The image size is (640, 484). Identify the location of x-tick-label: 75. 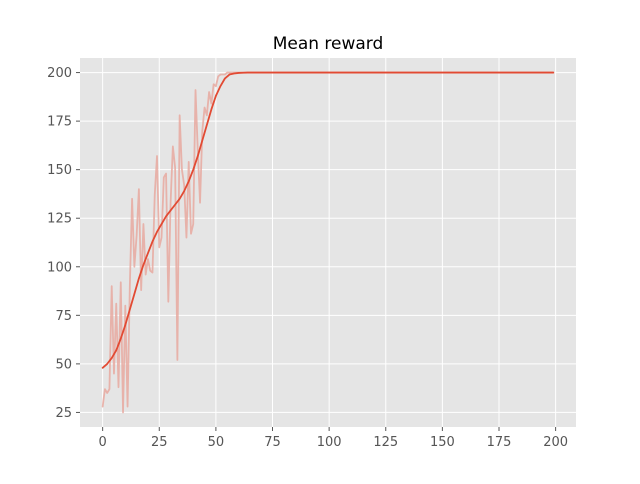
(272, 442).